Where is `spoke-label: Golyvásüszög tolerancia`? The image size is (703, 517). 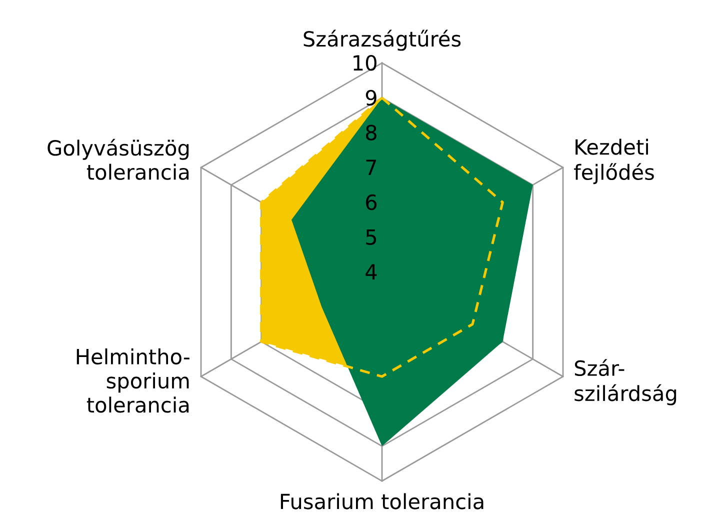
spoke-label: Golyvásüszög tolerancia is located at coordinates (118, 159).